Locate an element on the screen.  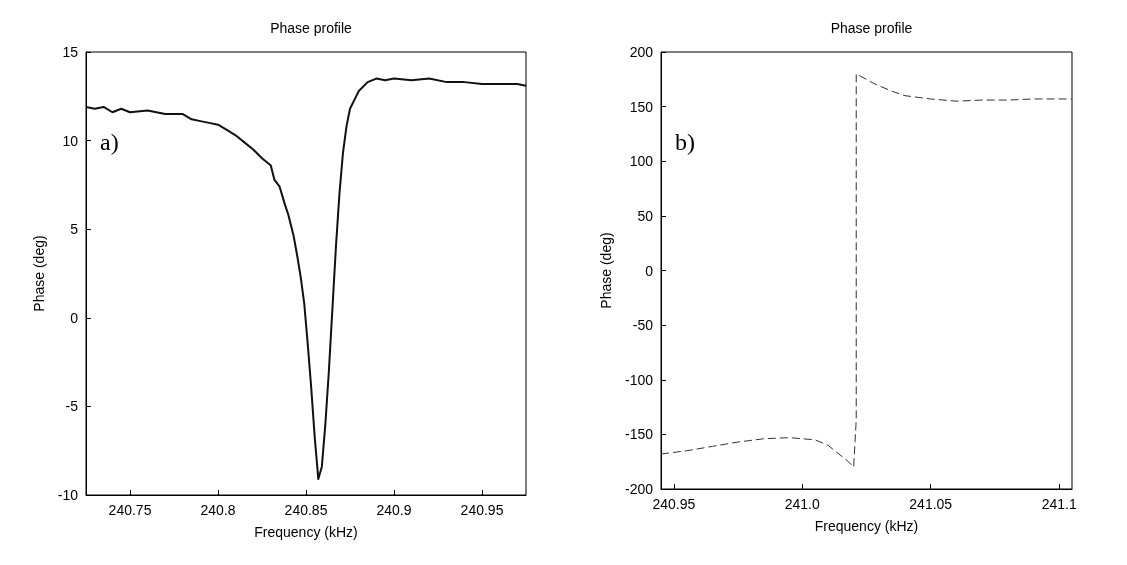
y-tick-label: -5 is located at coordinates (72, 406).